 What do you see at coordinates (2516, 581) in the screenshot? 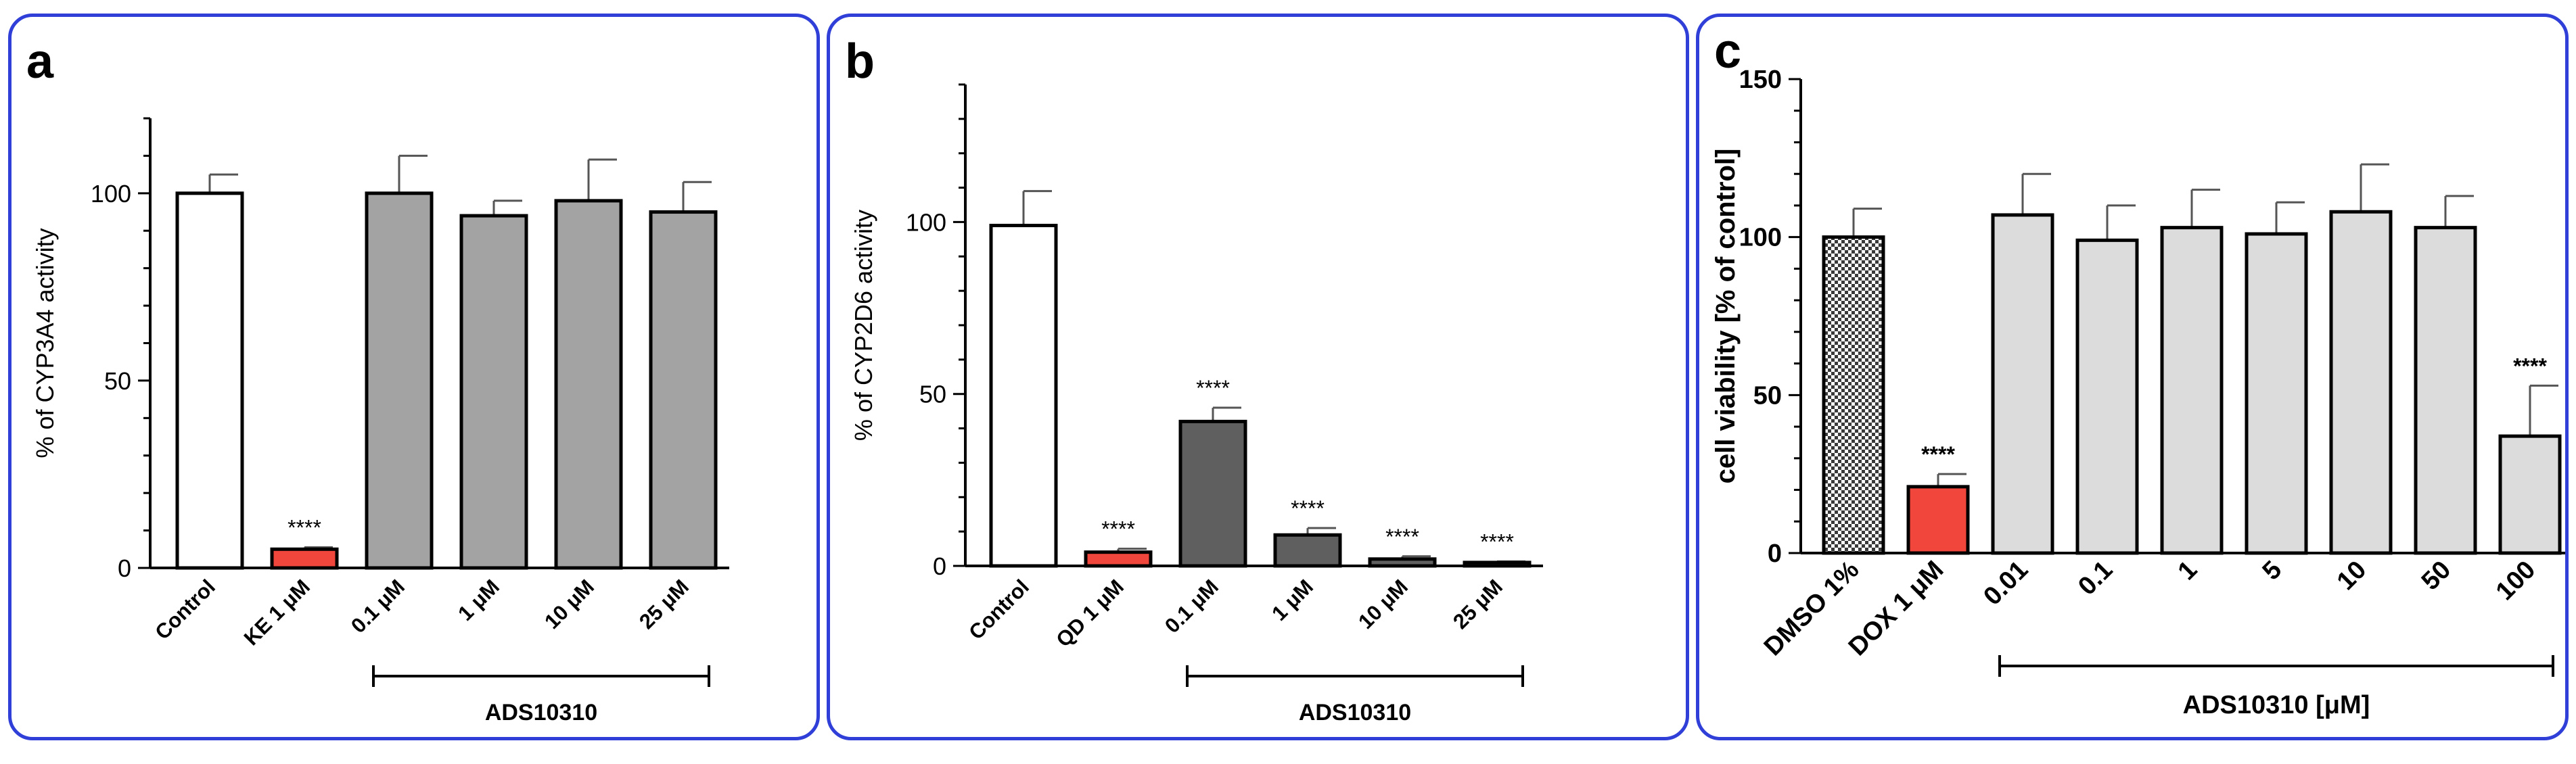
I see `category-label: 100` at bounding box center [2516, 581].